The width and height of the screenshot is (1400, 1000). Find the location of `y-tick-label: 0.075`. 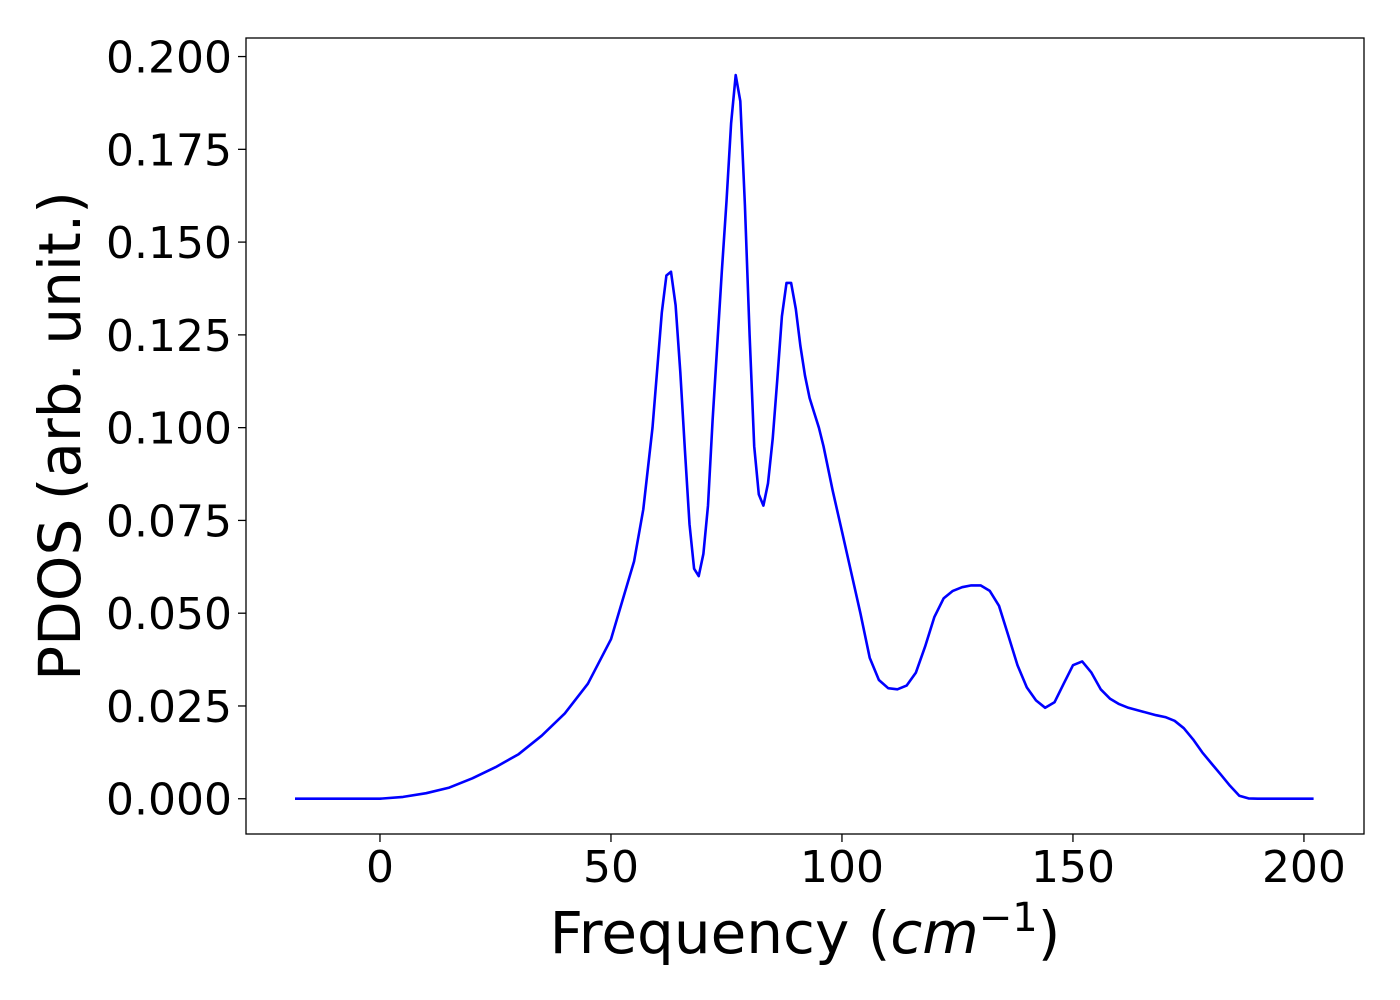

y-tick-label: 0.075 is located at coordinates (169, 521).